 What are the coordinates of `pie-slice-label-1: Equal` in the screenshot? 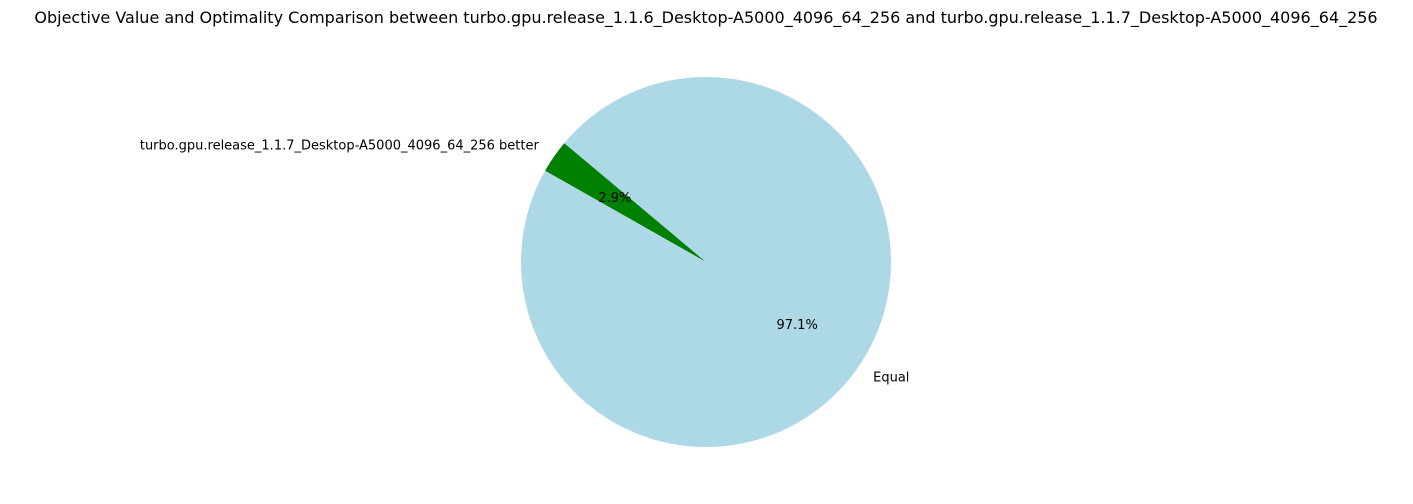 It's located at (891, 378).